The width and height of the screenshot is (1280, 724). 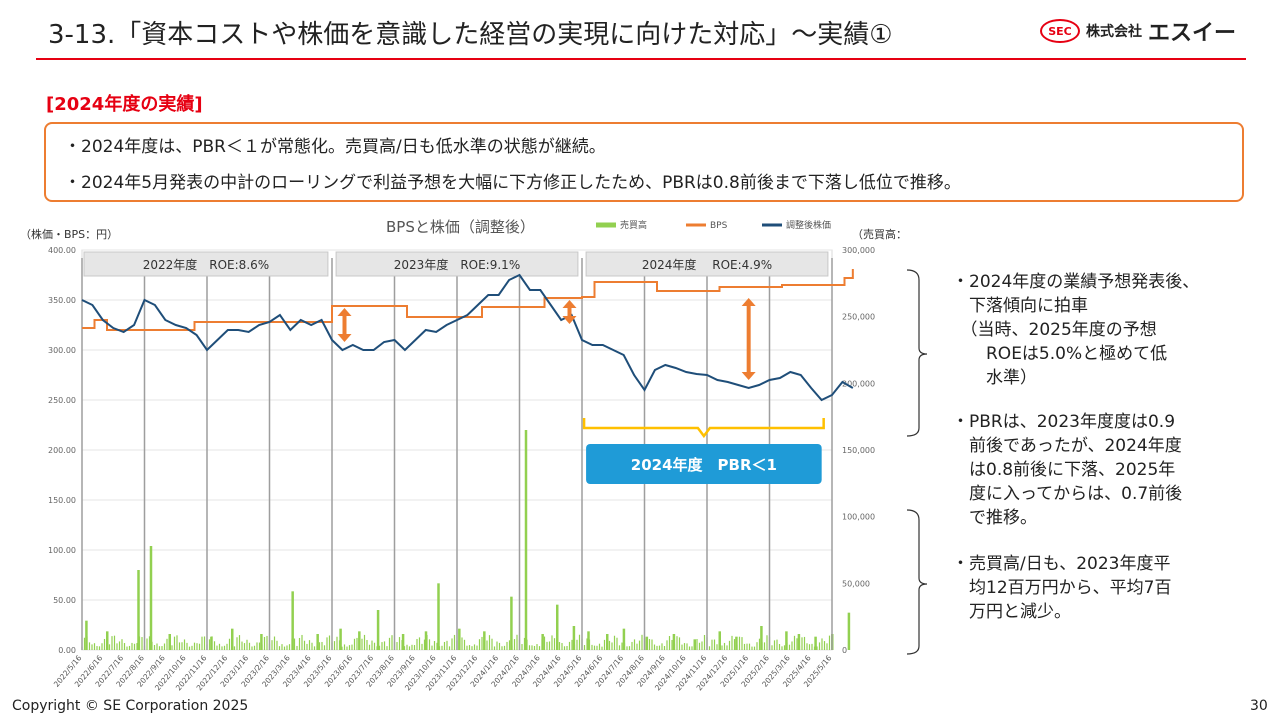 What do you see at coordinates (856, 583) in the screenshot?
I see `y-right-tick-label: 50,000` at bounding box center [856, 583].